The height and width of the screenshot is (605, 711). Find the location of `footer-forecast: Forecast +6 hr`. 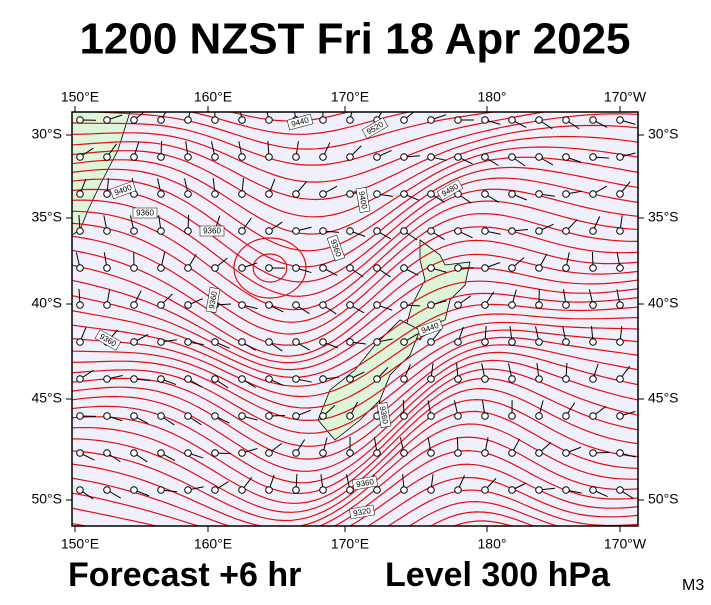

footer-forecast: Forecast +6 hr is located at coordinates (184, 575).